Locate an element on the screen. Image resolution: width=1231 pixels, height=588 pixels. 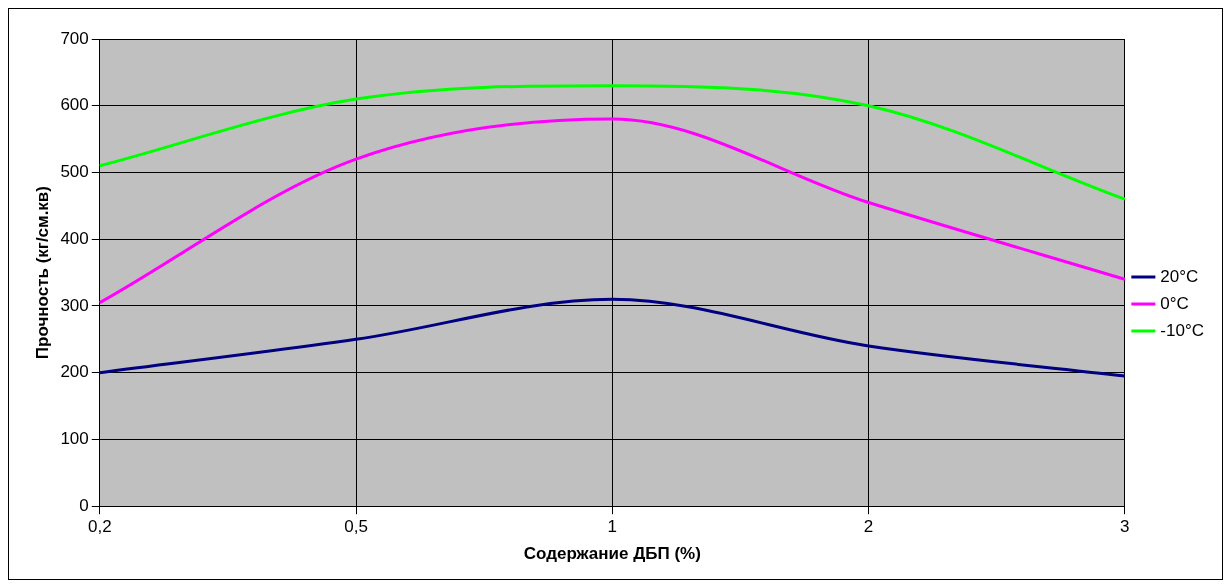
y-tick-label: 300 is located at coordinates (74, 305).